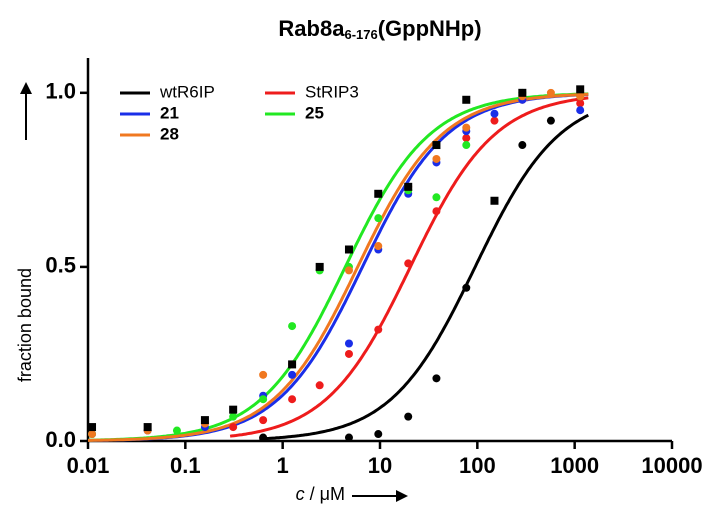 This screenshot has height=512, width=707. I want to click on y-tick-label: 0.0, so click(60, 439).